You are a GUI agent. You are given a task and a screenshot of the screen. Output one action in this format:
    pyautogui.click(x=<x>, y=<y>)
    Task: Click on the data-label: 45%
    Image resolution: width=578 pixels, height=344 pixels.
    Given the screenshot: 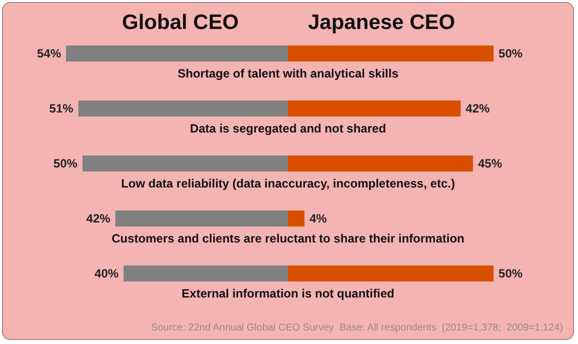 What is the action you would take?
    pyautogui.click(x=490, y=163)
    